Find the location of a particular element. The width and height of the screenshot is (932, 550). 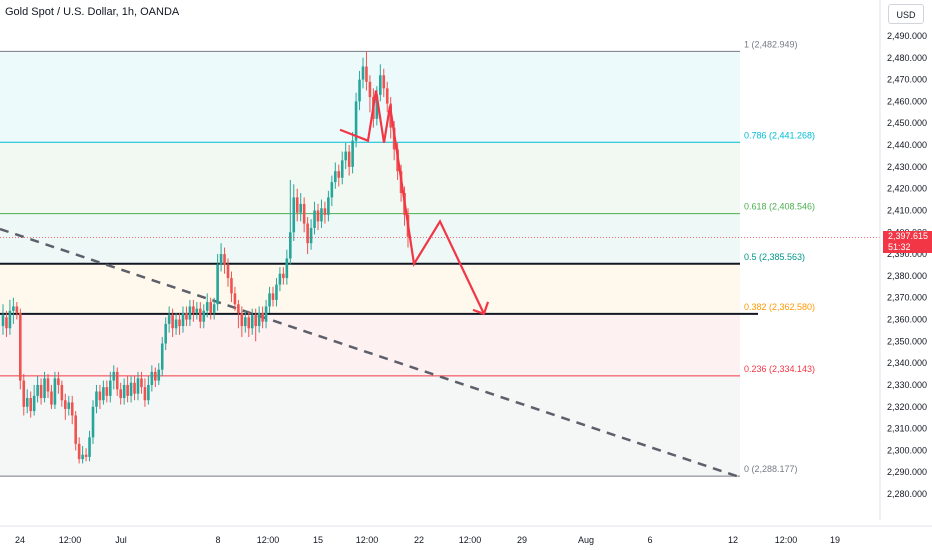

time-tick-label: 22 is located at coordinates (419, 540).